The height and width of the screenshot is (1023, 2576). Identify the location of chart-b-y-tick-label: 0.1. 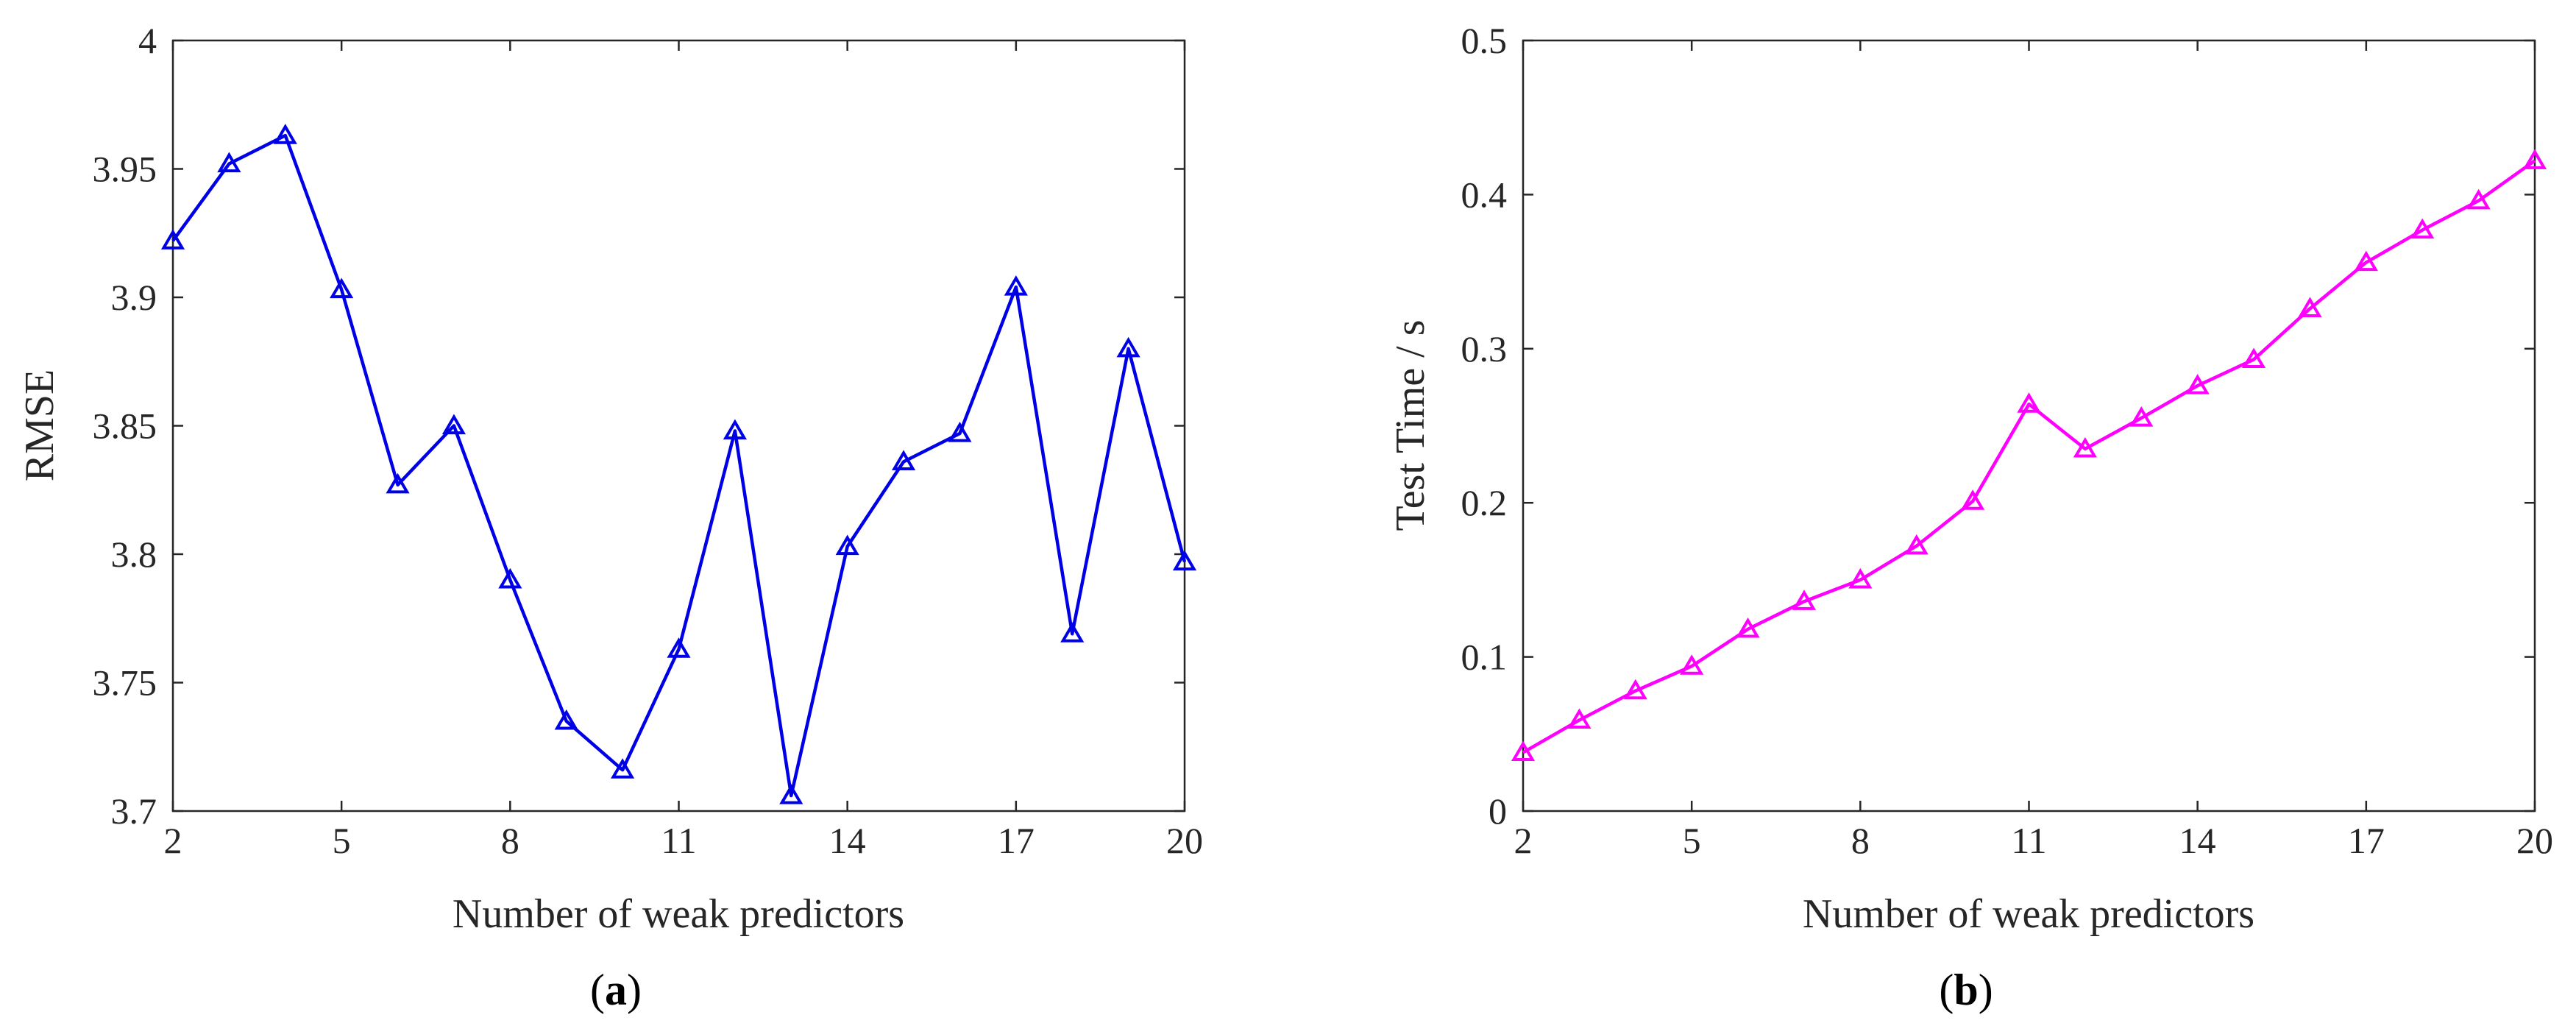
(1484, 657).